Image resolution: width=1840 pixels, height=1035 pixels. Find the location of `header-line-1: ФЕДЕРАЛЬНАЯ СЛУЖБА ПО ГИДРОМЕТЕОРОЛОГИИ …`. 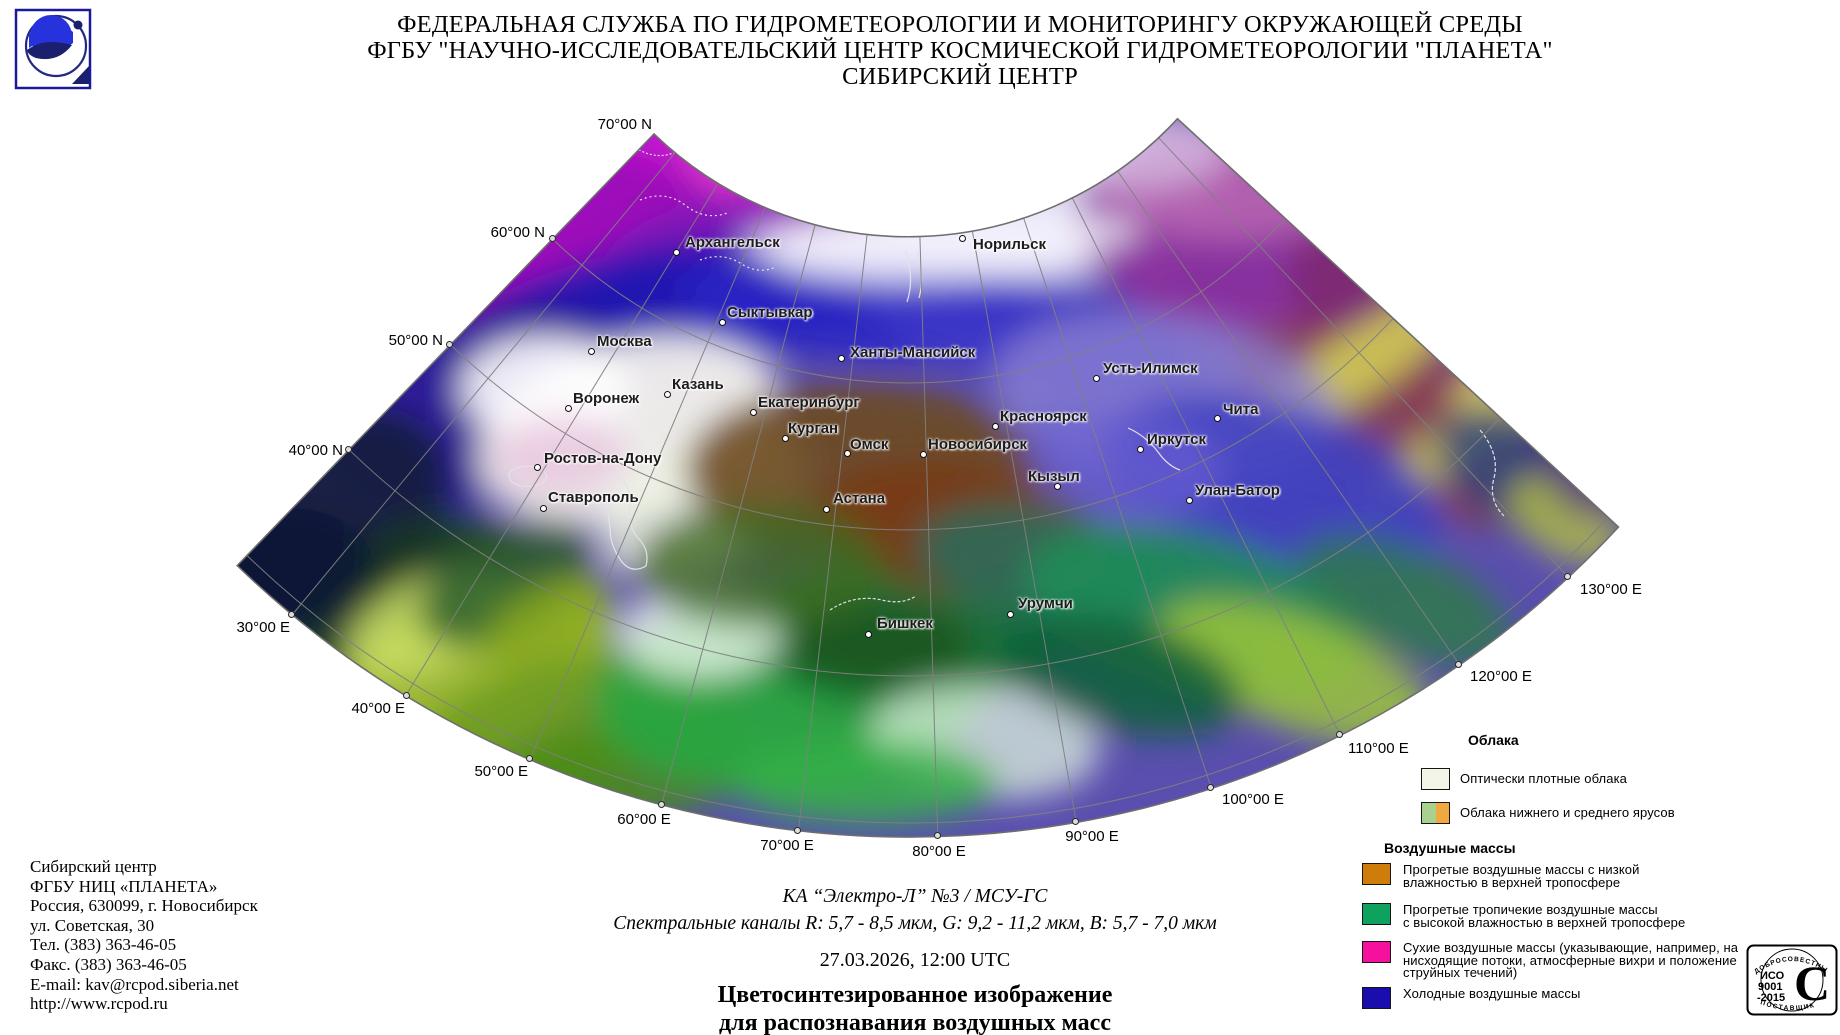

header-line-1: ФЕДЕРАЛЬНАЯ СЛУЖБА ПО ГИДРОМЕТЕОРОЛОГИИ … is located at coordinates (960, 24).